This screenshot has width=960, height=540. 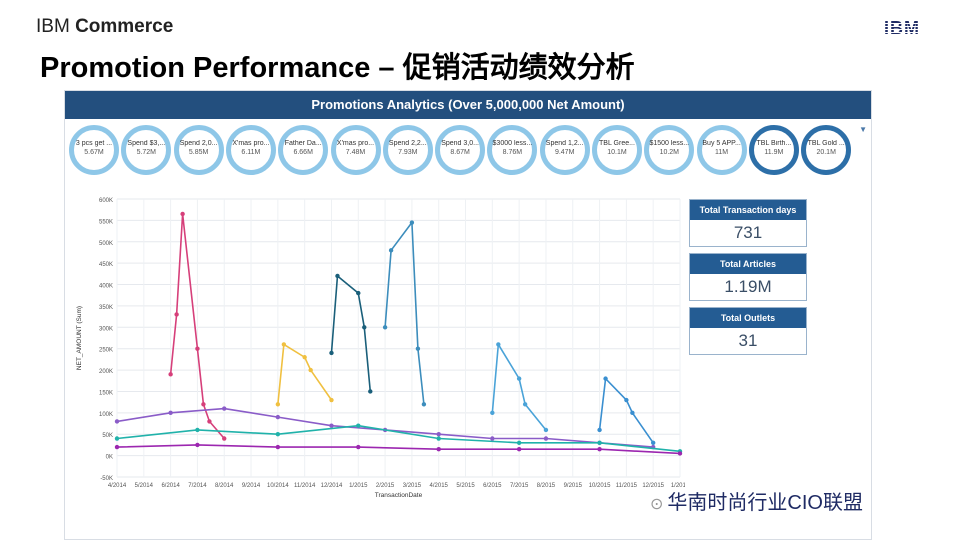 What do you see at coordinates (109, 458) in the screenshot?
I see `y-tick-label: 0K` at bounding box center [109, 458].